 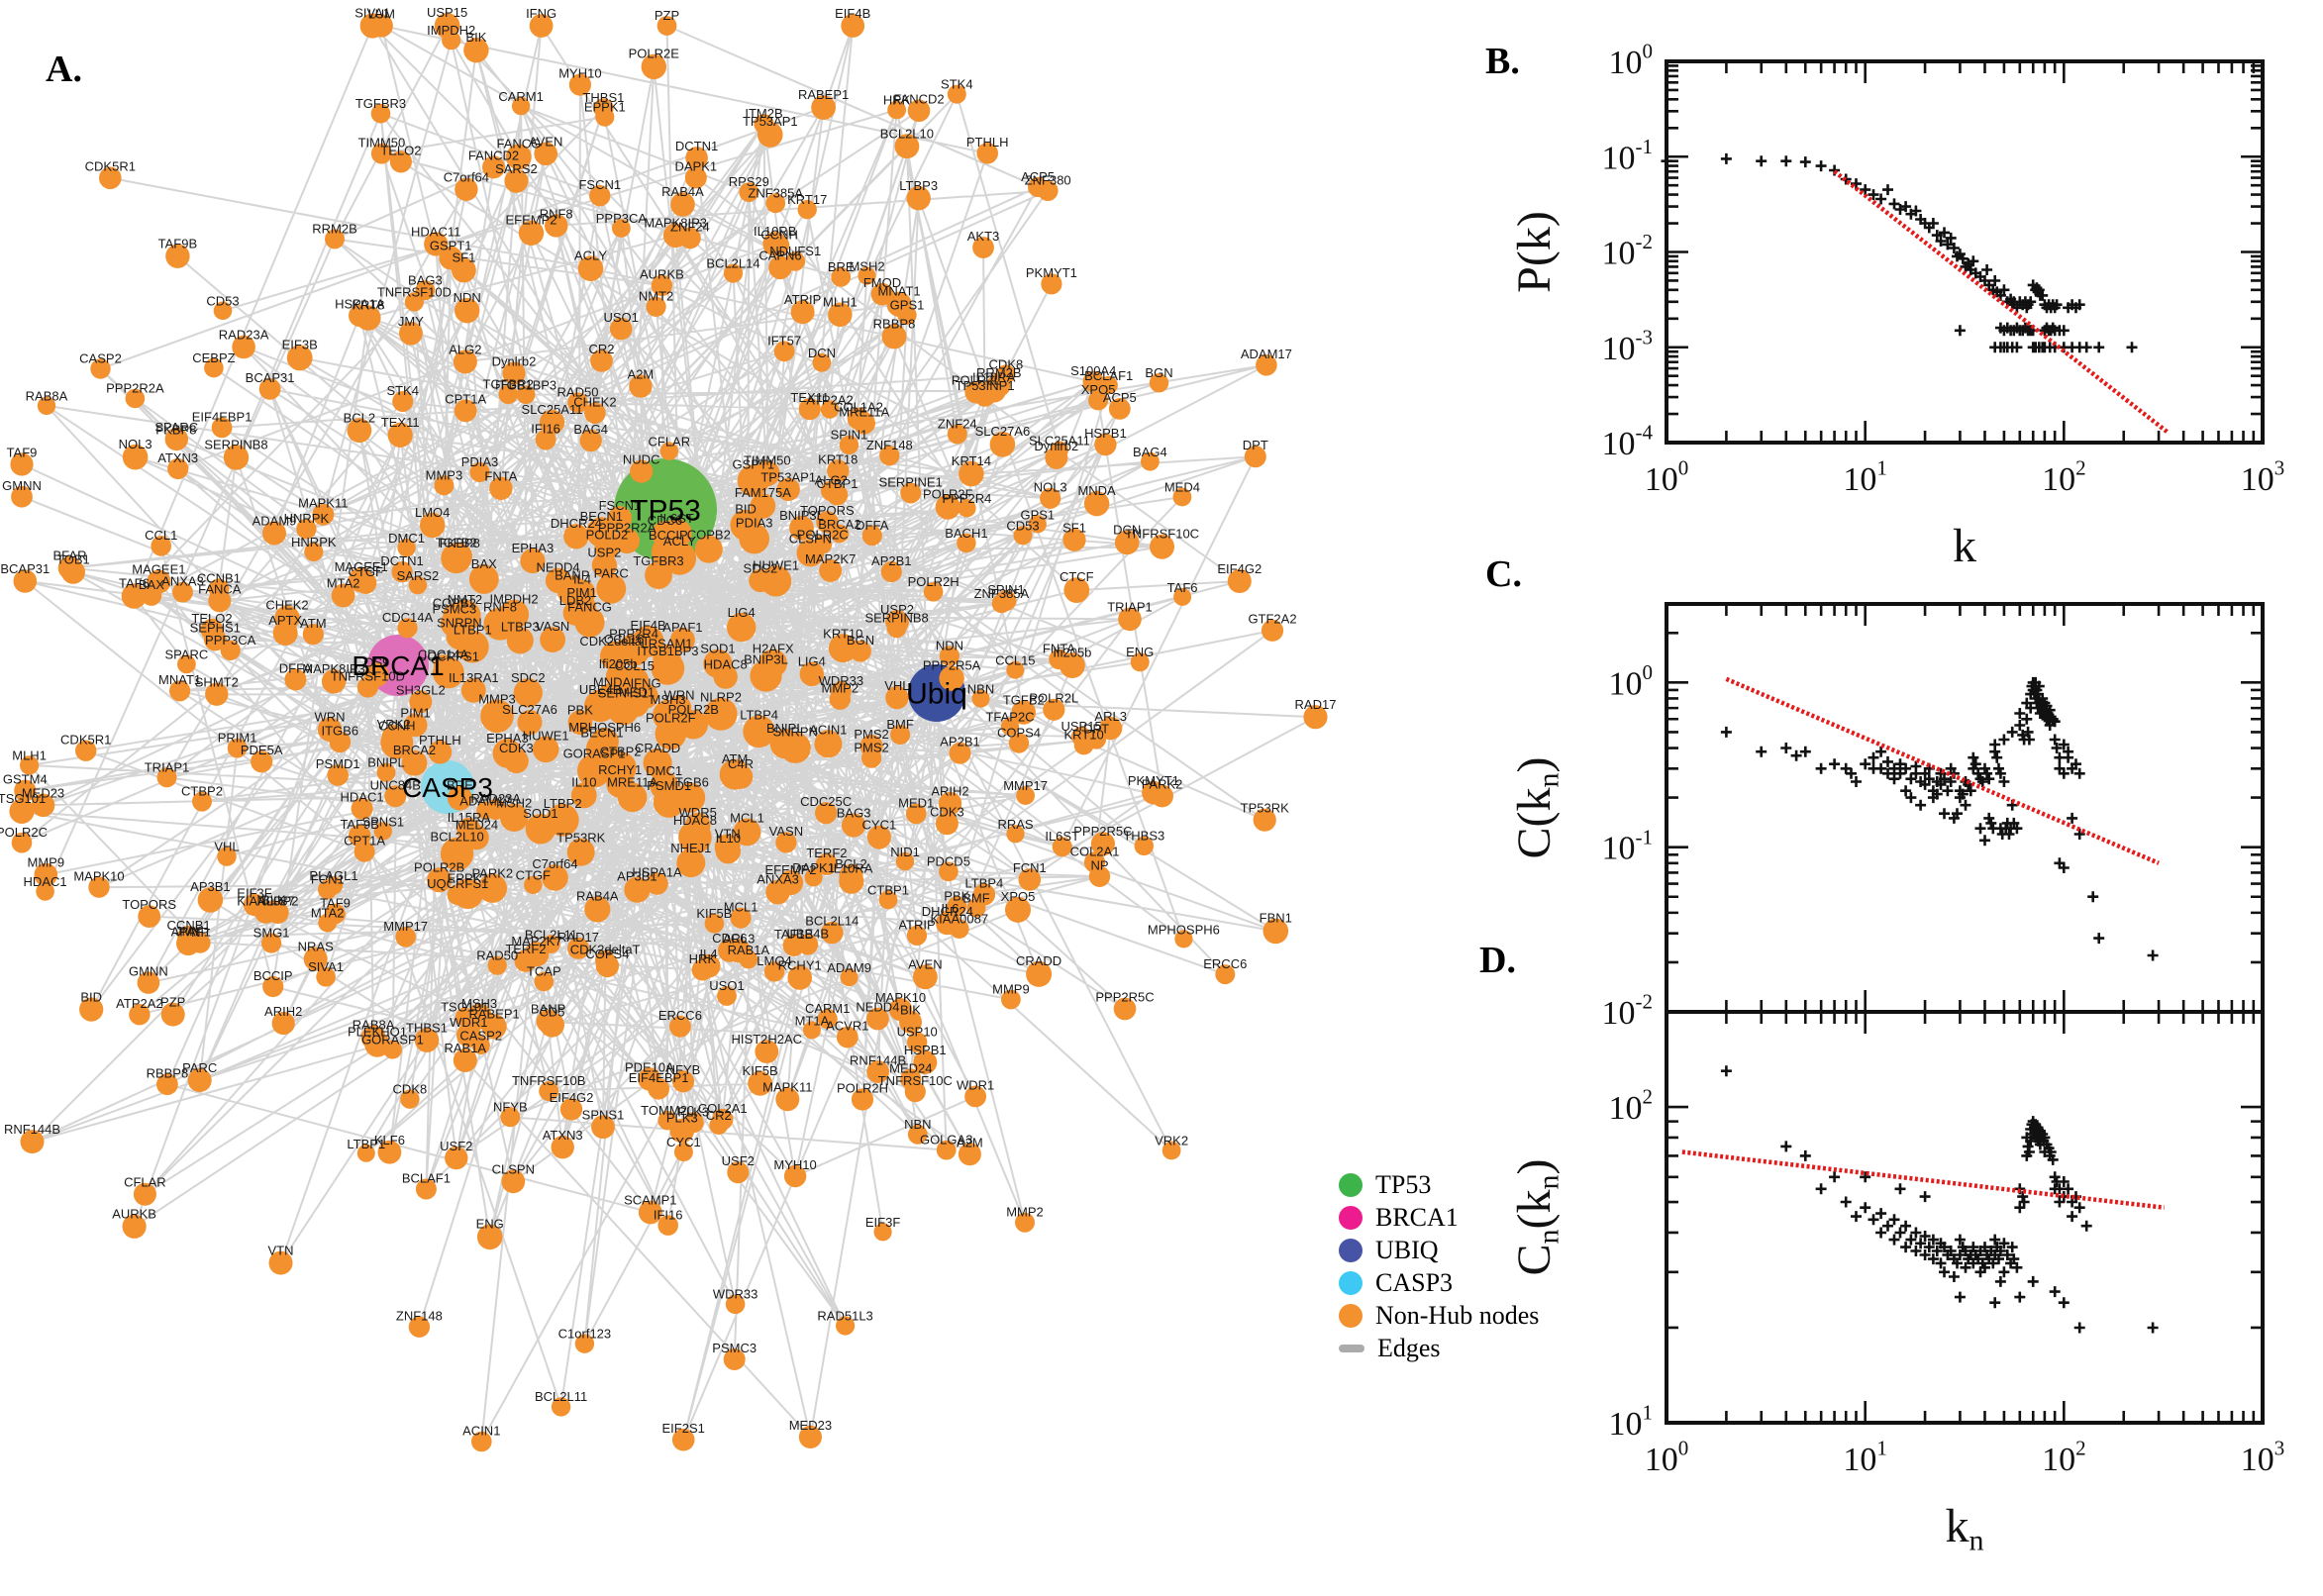 What do you see at coordinates (149, 904) in the screenshot?
I see `network-node-label: TOPORS` at bounding box center [149, 904].